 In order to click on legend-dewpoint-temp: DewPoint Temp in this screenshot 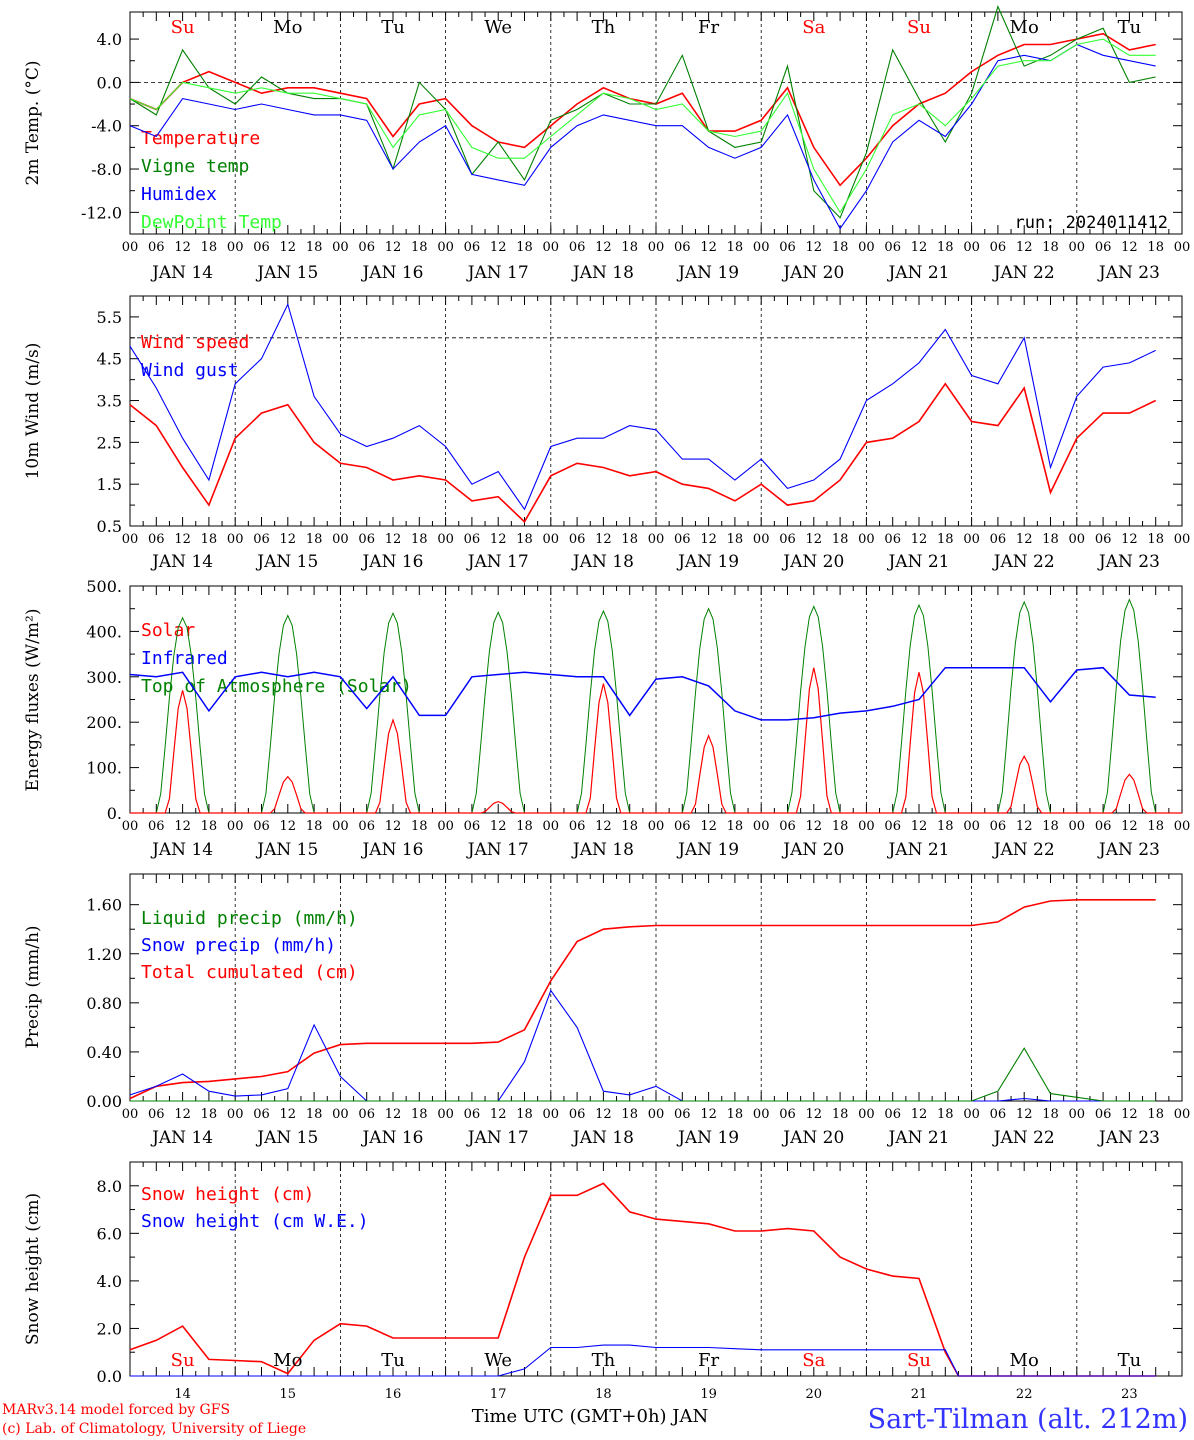, I will do `click(211, 222)`.